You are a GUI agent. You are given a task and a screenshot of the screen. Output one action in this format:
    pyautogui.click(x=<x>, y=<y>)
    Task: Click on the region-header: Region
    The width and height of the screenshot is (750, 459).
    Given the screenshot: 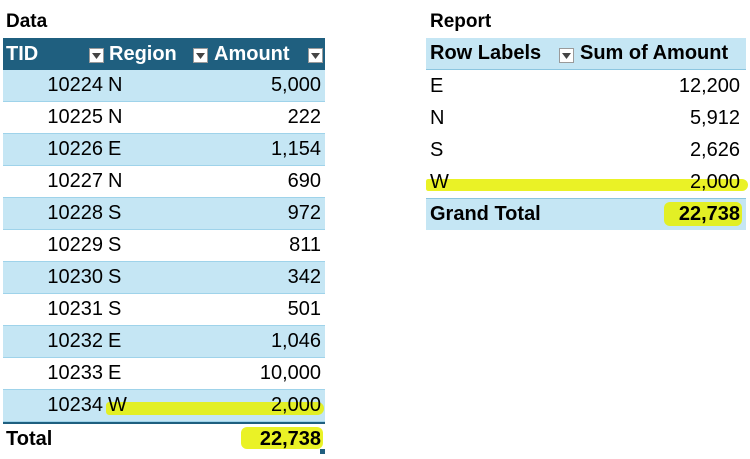 What is the action you would take?
    pyautogui.click(x=143, y=54)
    